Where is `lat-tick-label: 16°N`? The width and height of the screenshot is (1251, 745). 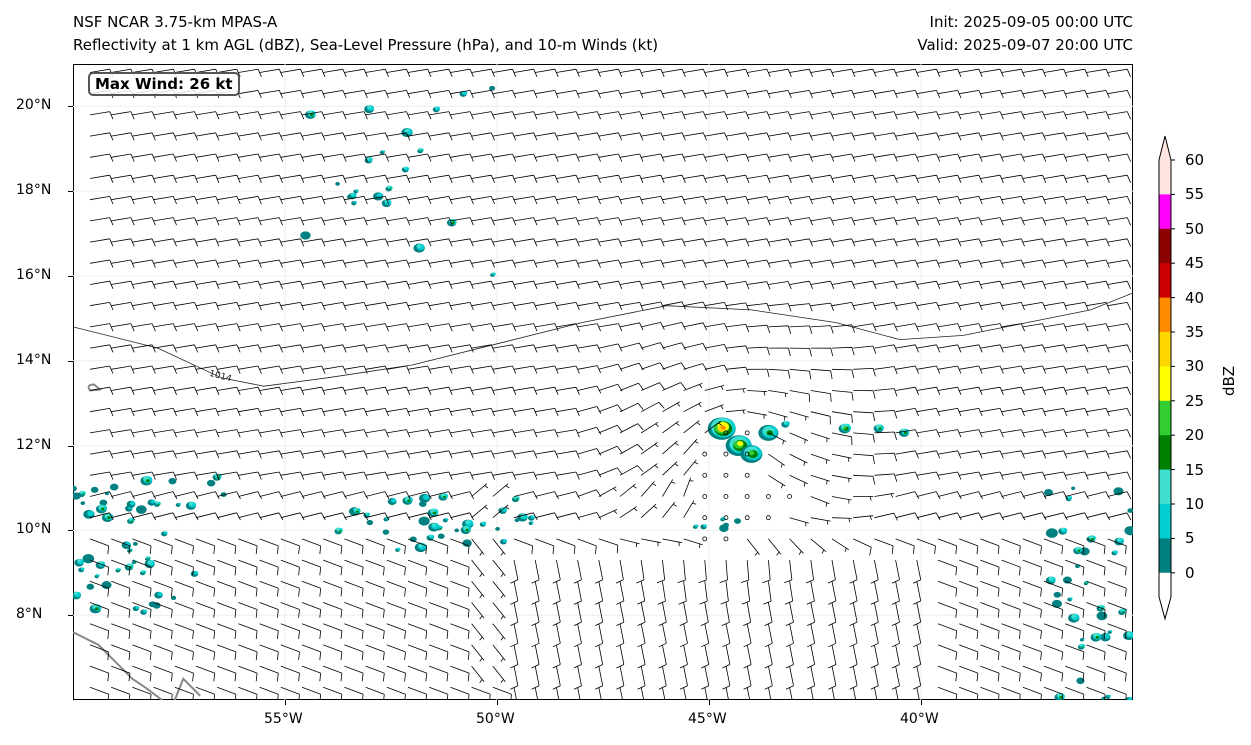
lat-tick-label: 16°N is located at coordinates (34, 275).